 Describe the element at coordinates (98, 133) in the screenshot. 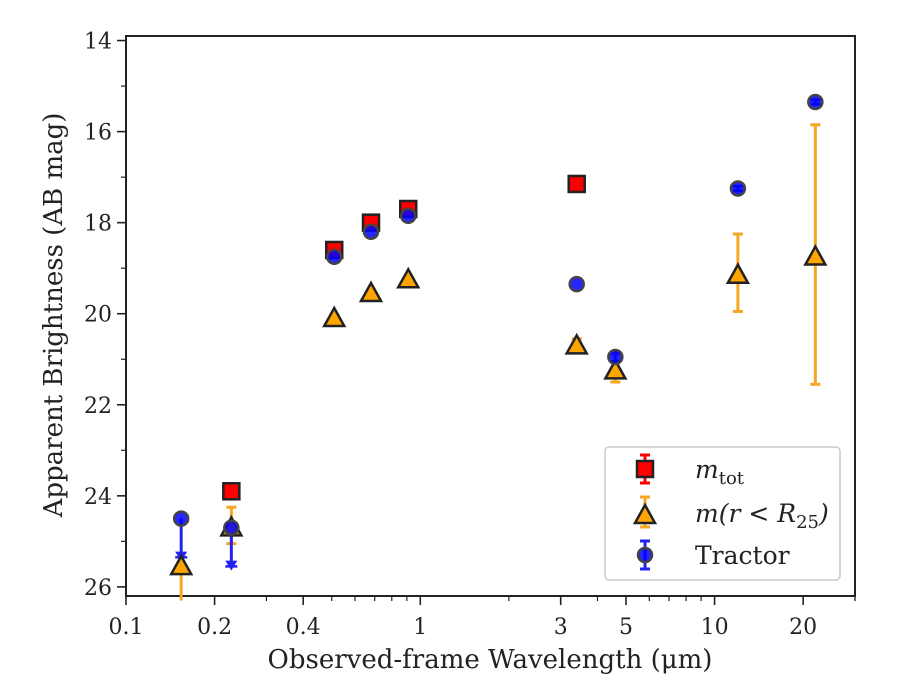

I see `y-tick-label: 16` at that location.